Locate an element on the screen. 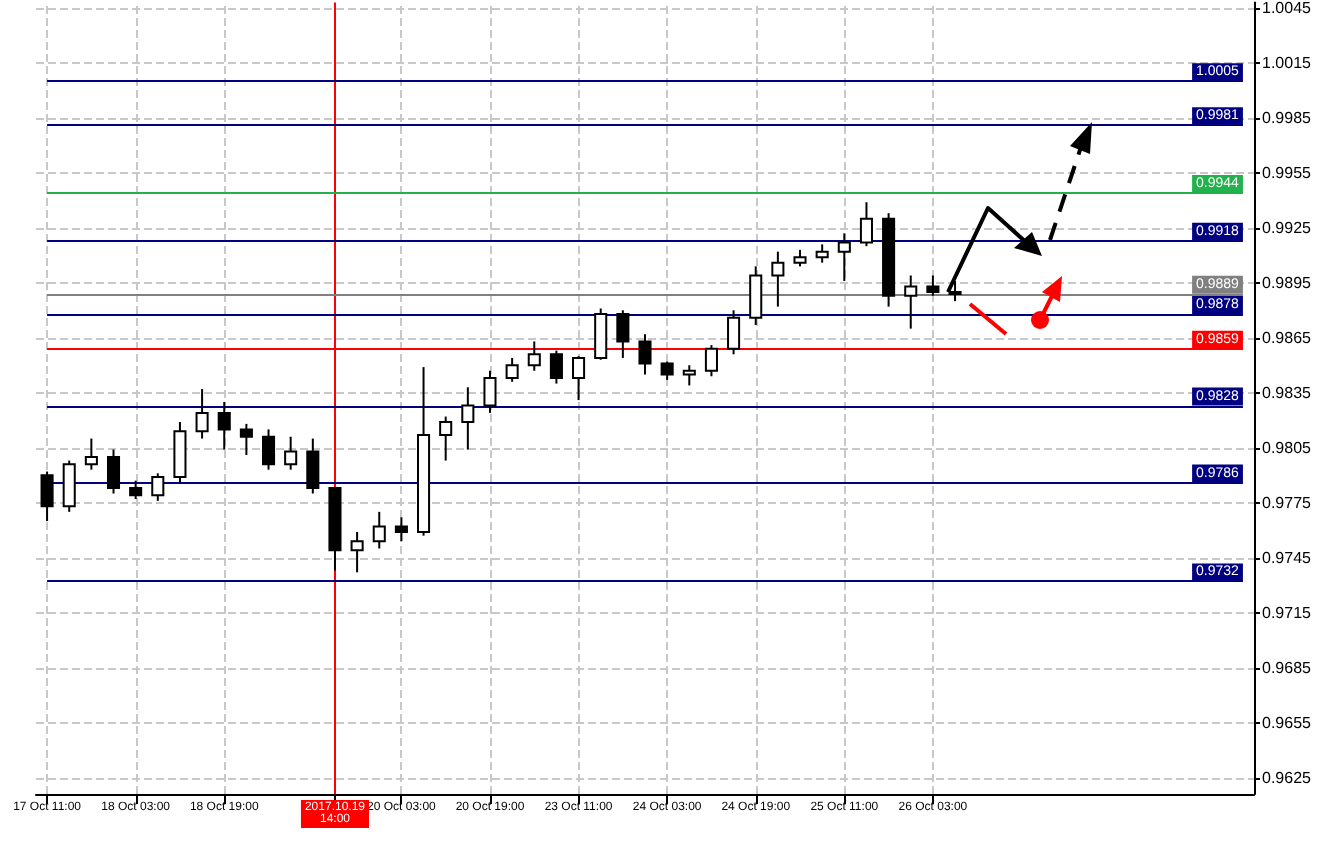  y-tick-label: 0.9925 is located at coordinates (1287, 227).